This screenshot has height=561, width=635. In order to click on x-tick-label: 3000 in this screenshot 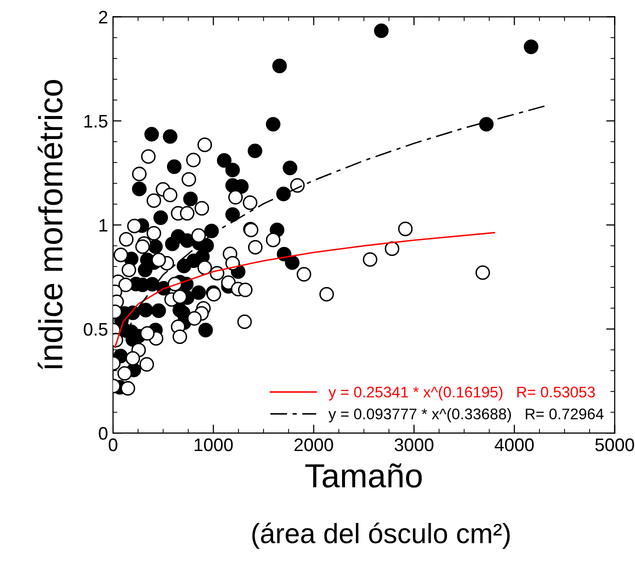, I will do `click(414, 445)`.